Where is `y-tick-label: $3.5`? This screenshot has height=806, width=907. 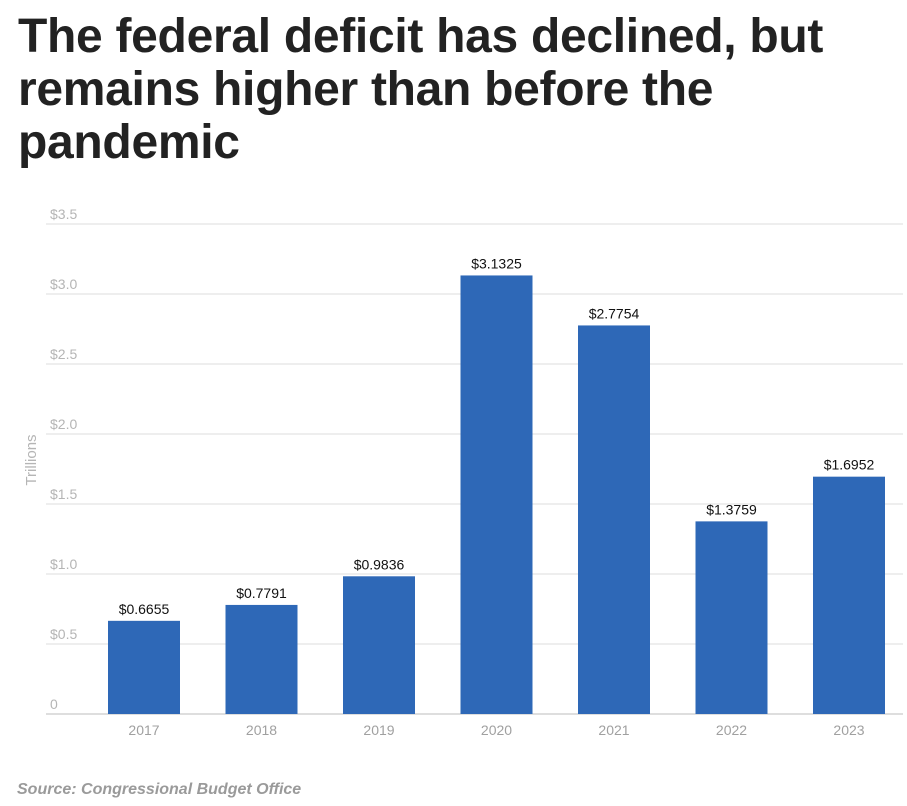
y-tick-label: $3.5 is located at coordinates (63, 214).